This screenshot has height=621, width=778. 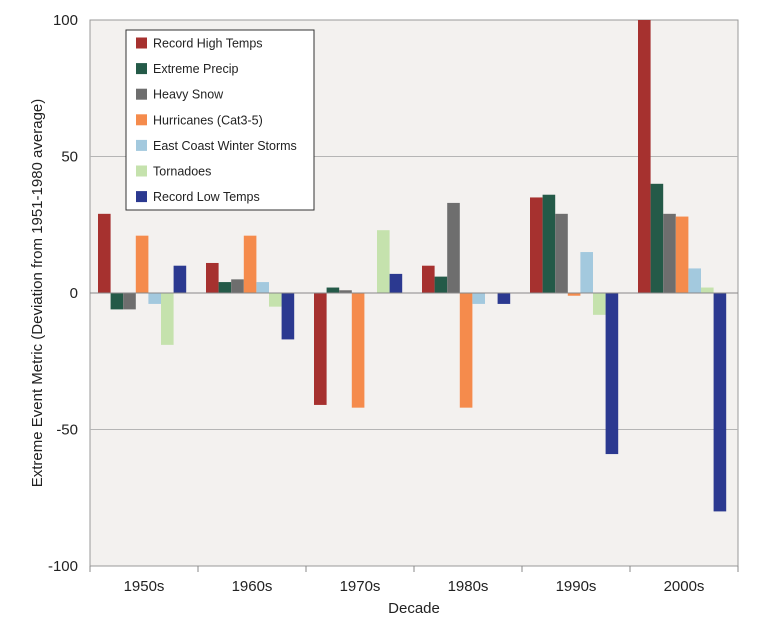 I want to click on x-axis-title: Decade, so click(x=414, y=608).